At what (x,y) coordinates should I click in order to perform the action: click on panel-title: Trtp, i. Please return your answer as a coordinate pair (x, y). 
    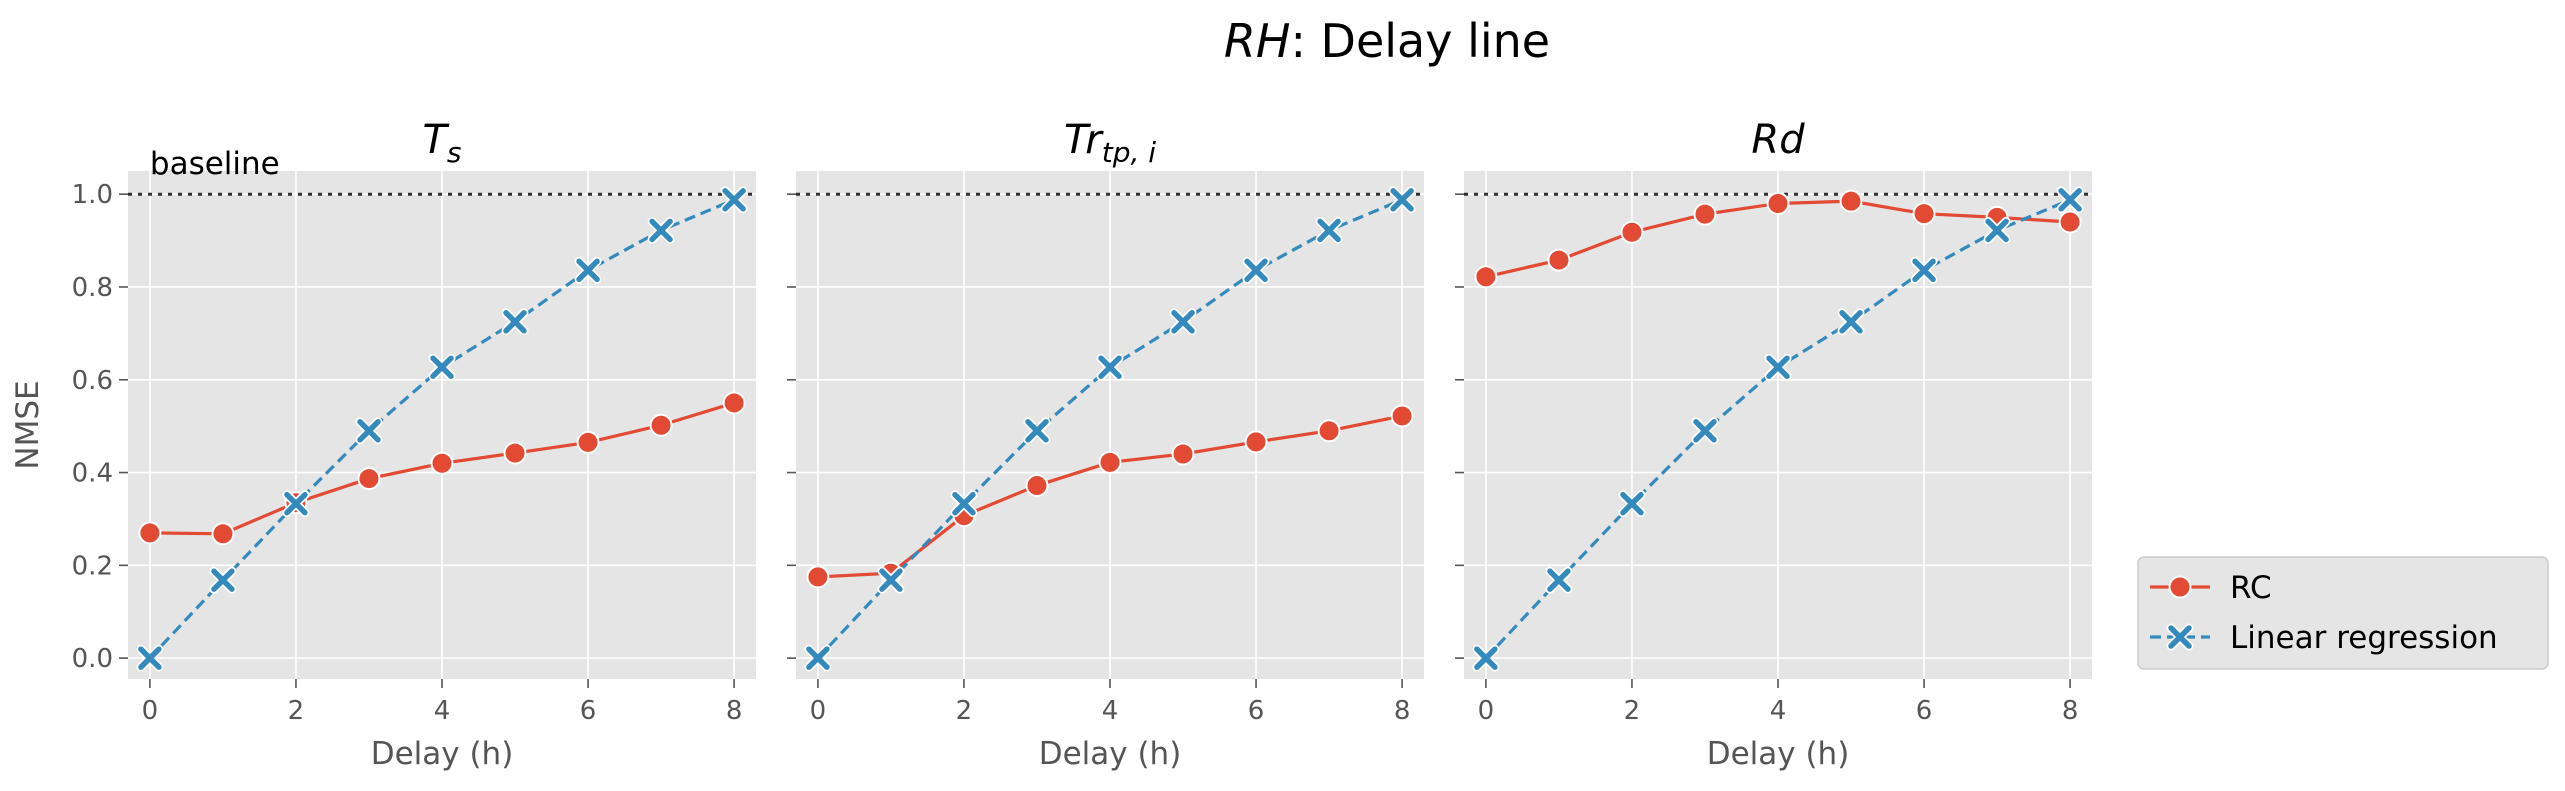
    Looking at the image, I should click on (1110, 143).